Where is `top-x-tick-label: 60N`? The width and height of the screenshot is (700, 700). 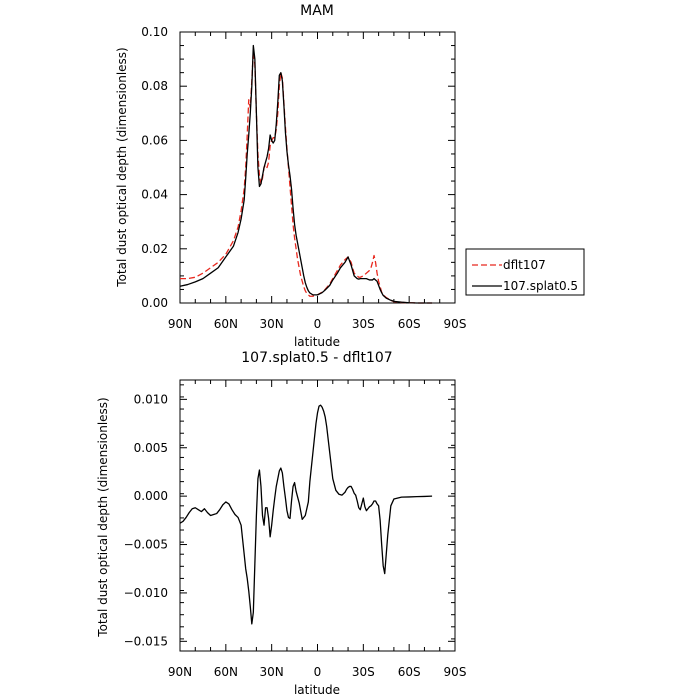 top-x-tick-label: 60N is located at coordinates (226, 324).